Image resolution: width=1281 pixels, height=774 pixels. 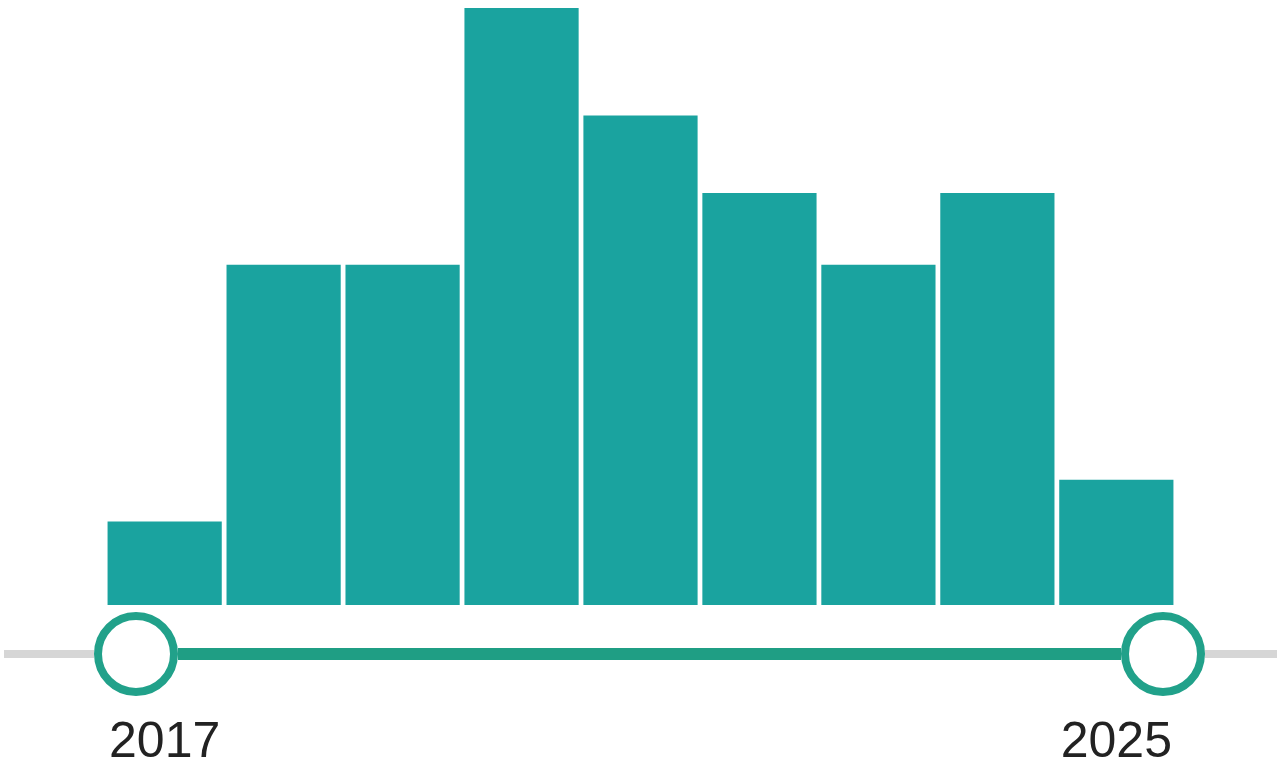 What do you see at coordinates (1116, 739) in the screenshot?
I see `x-tick-label: 2025` at bounding box center [1116, 739].